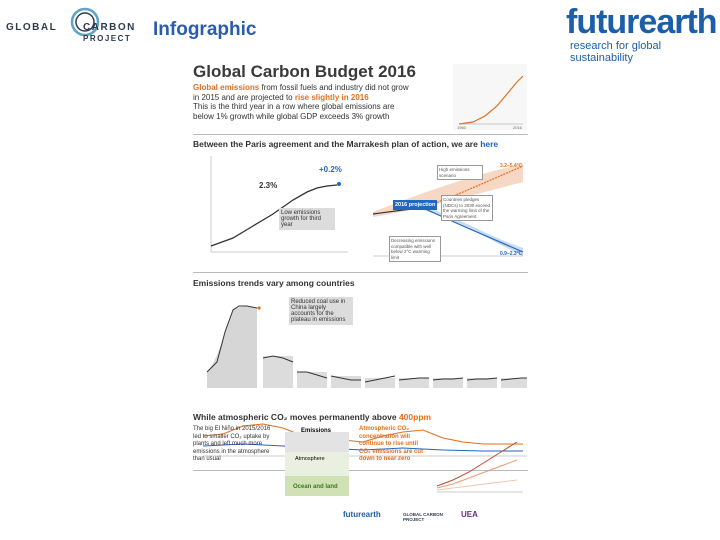 The width and height of the screenshot is (720, 540). I want to click on section-paris-here: here, so click(489, 144).